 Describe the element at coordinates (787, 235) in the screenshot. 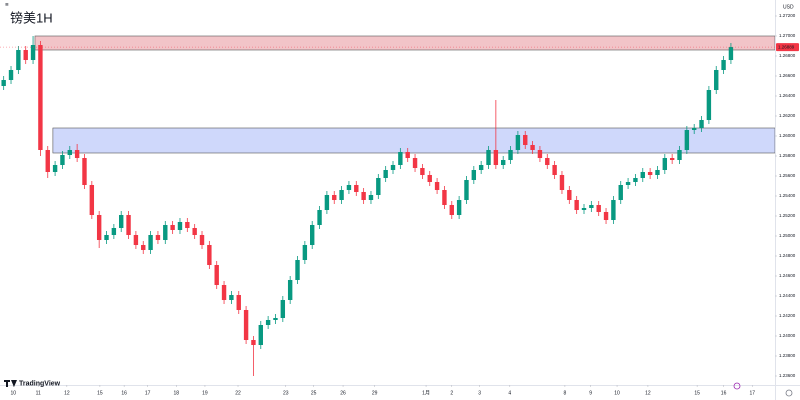

I see `y-tick-label: 1.25000` at that location.